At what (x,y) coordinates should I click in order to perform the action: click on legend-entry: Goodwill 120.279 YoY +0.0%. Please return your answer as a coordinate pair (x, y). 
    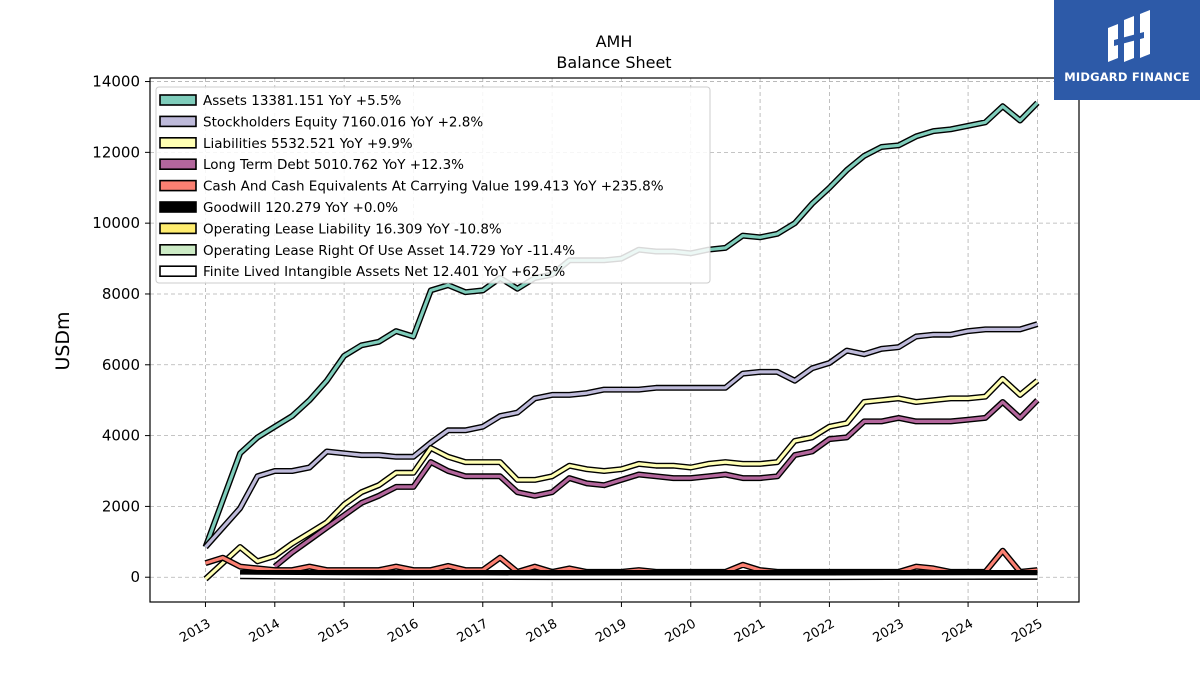
    Looking at the image, I should click on (300, 208).